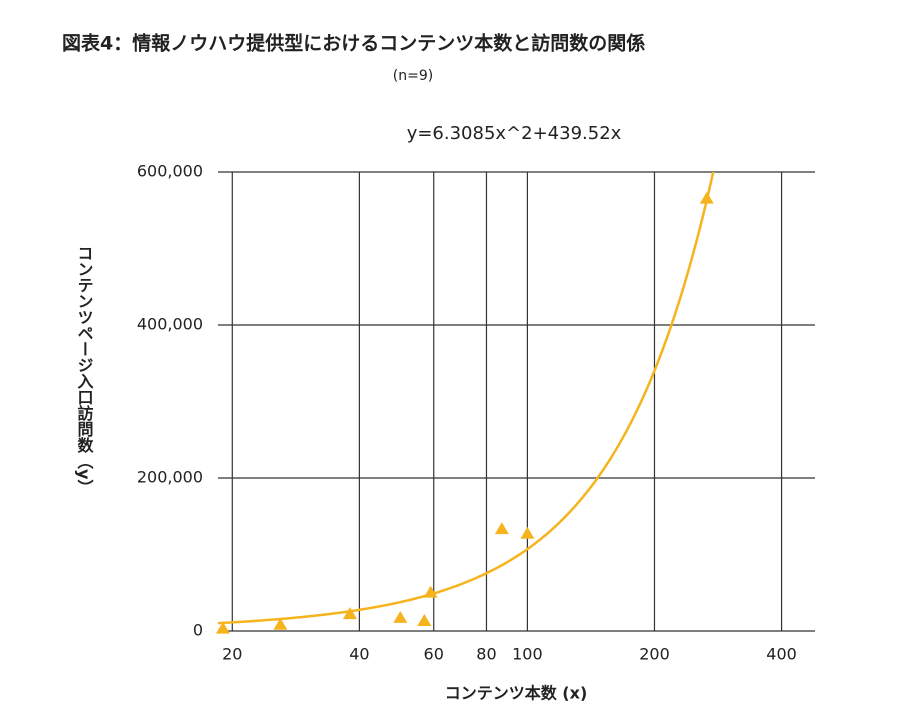  What do you see at coordinates (84, 370) in the screenshot?
I see `y-axis-label: コンテンツページ入口訪問数（y）` at bounding box center [84, 370].